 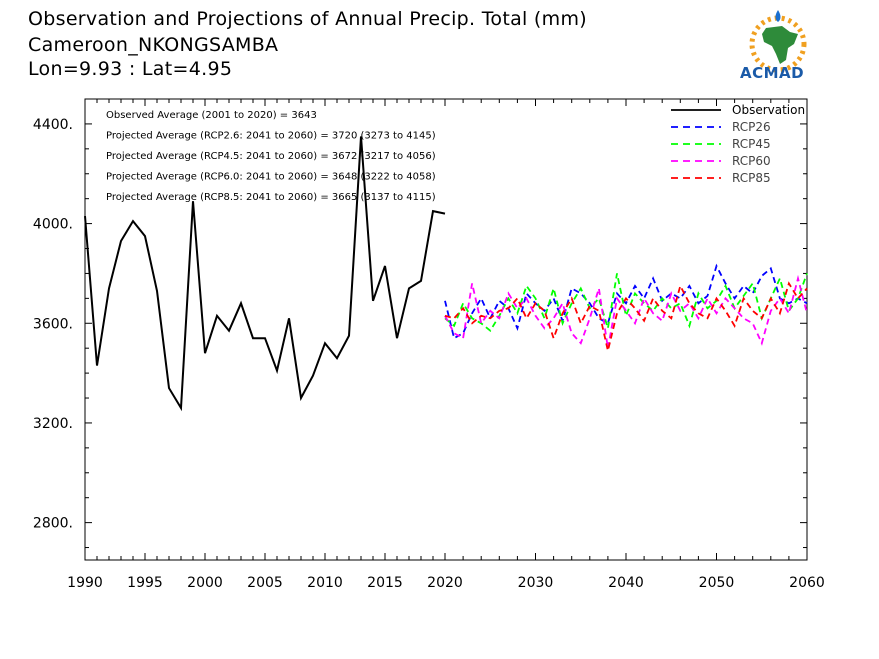 I want to click on y-tick-label: 3600., so click(x=53, y=324).